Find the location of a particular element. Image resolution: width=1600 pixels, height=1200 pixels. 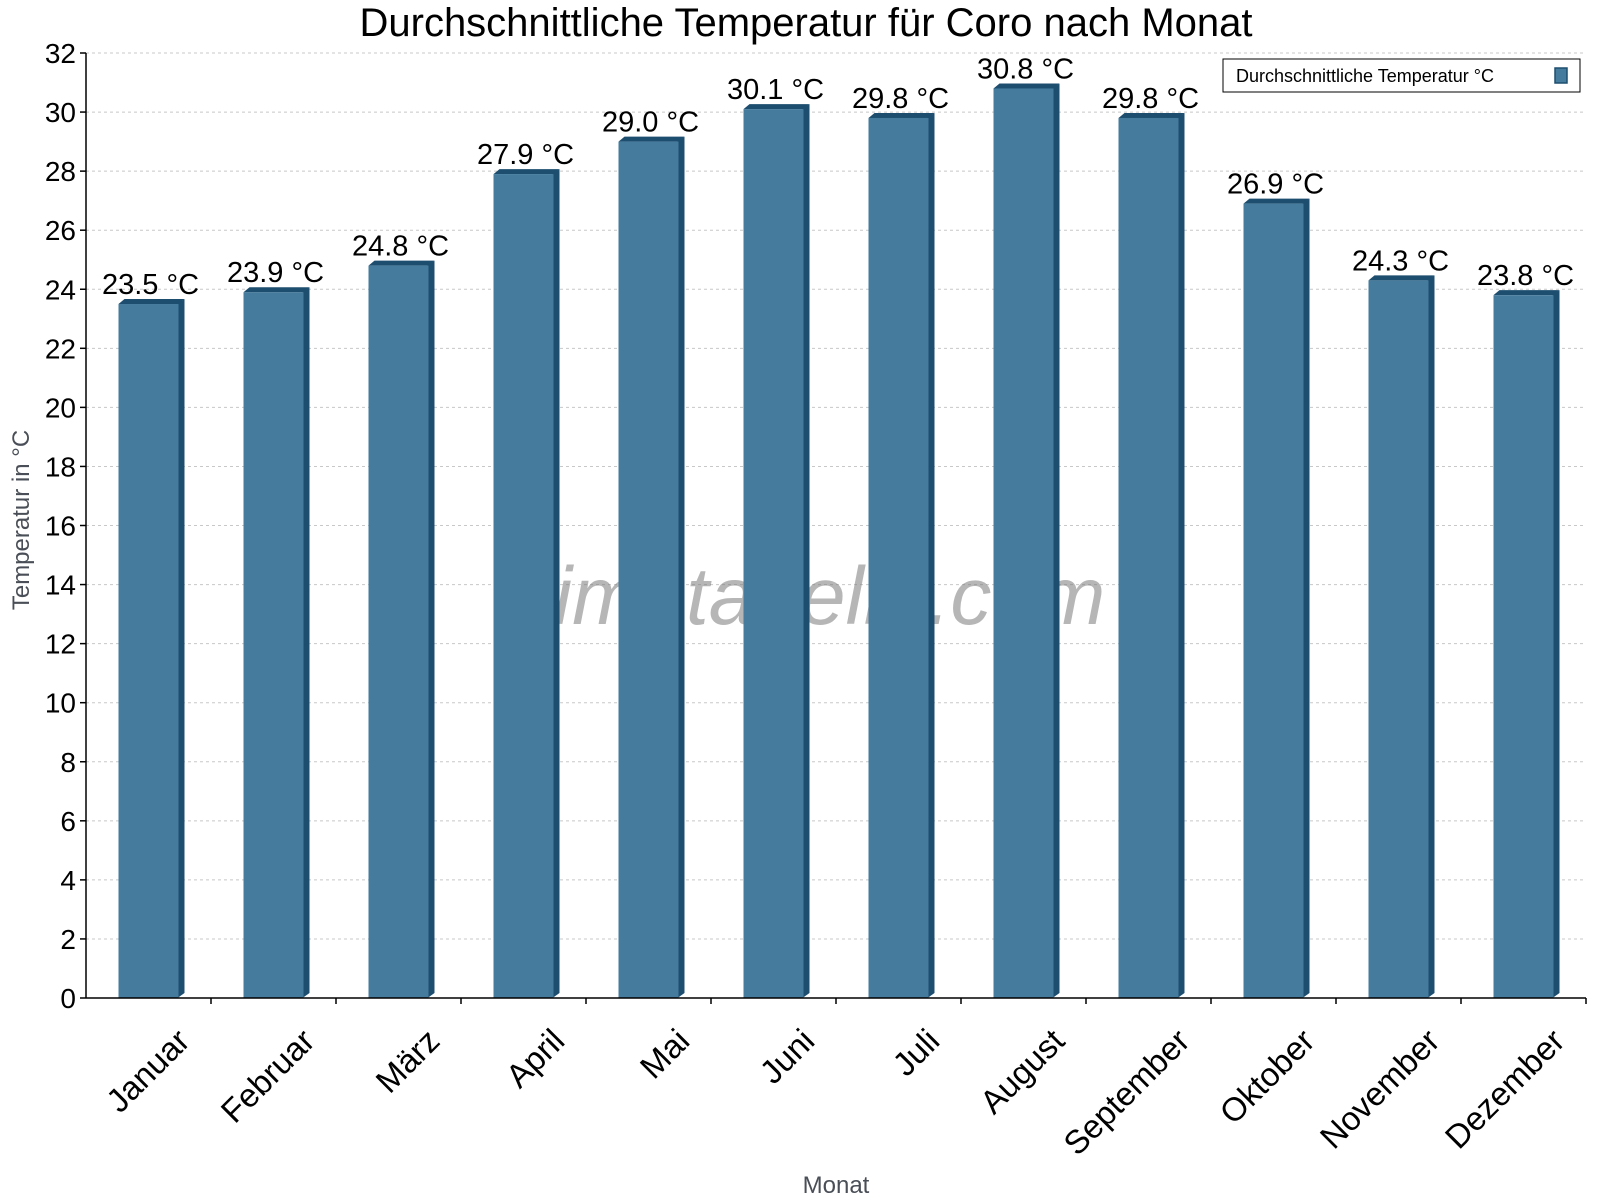

y-tick-label: 24 is located at coordinates (60, 289).